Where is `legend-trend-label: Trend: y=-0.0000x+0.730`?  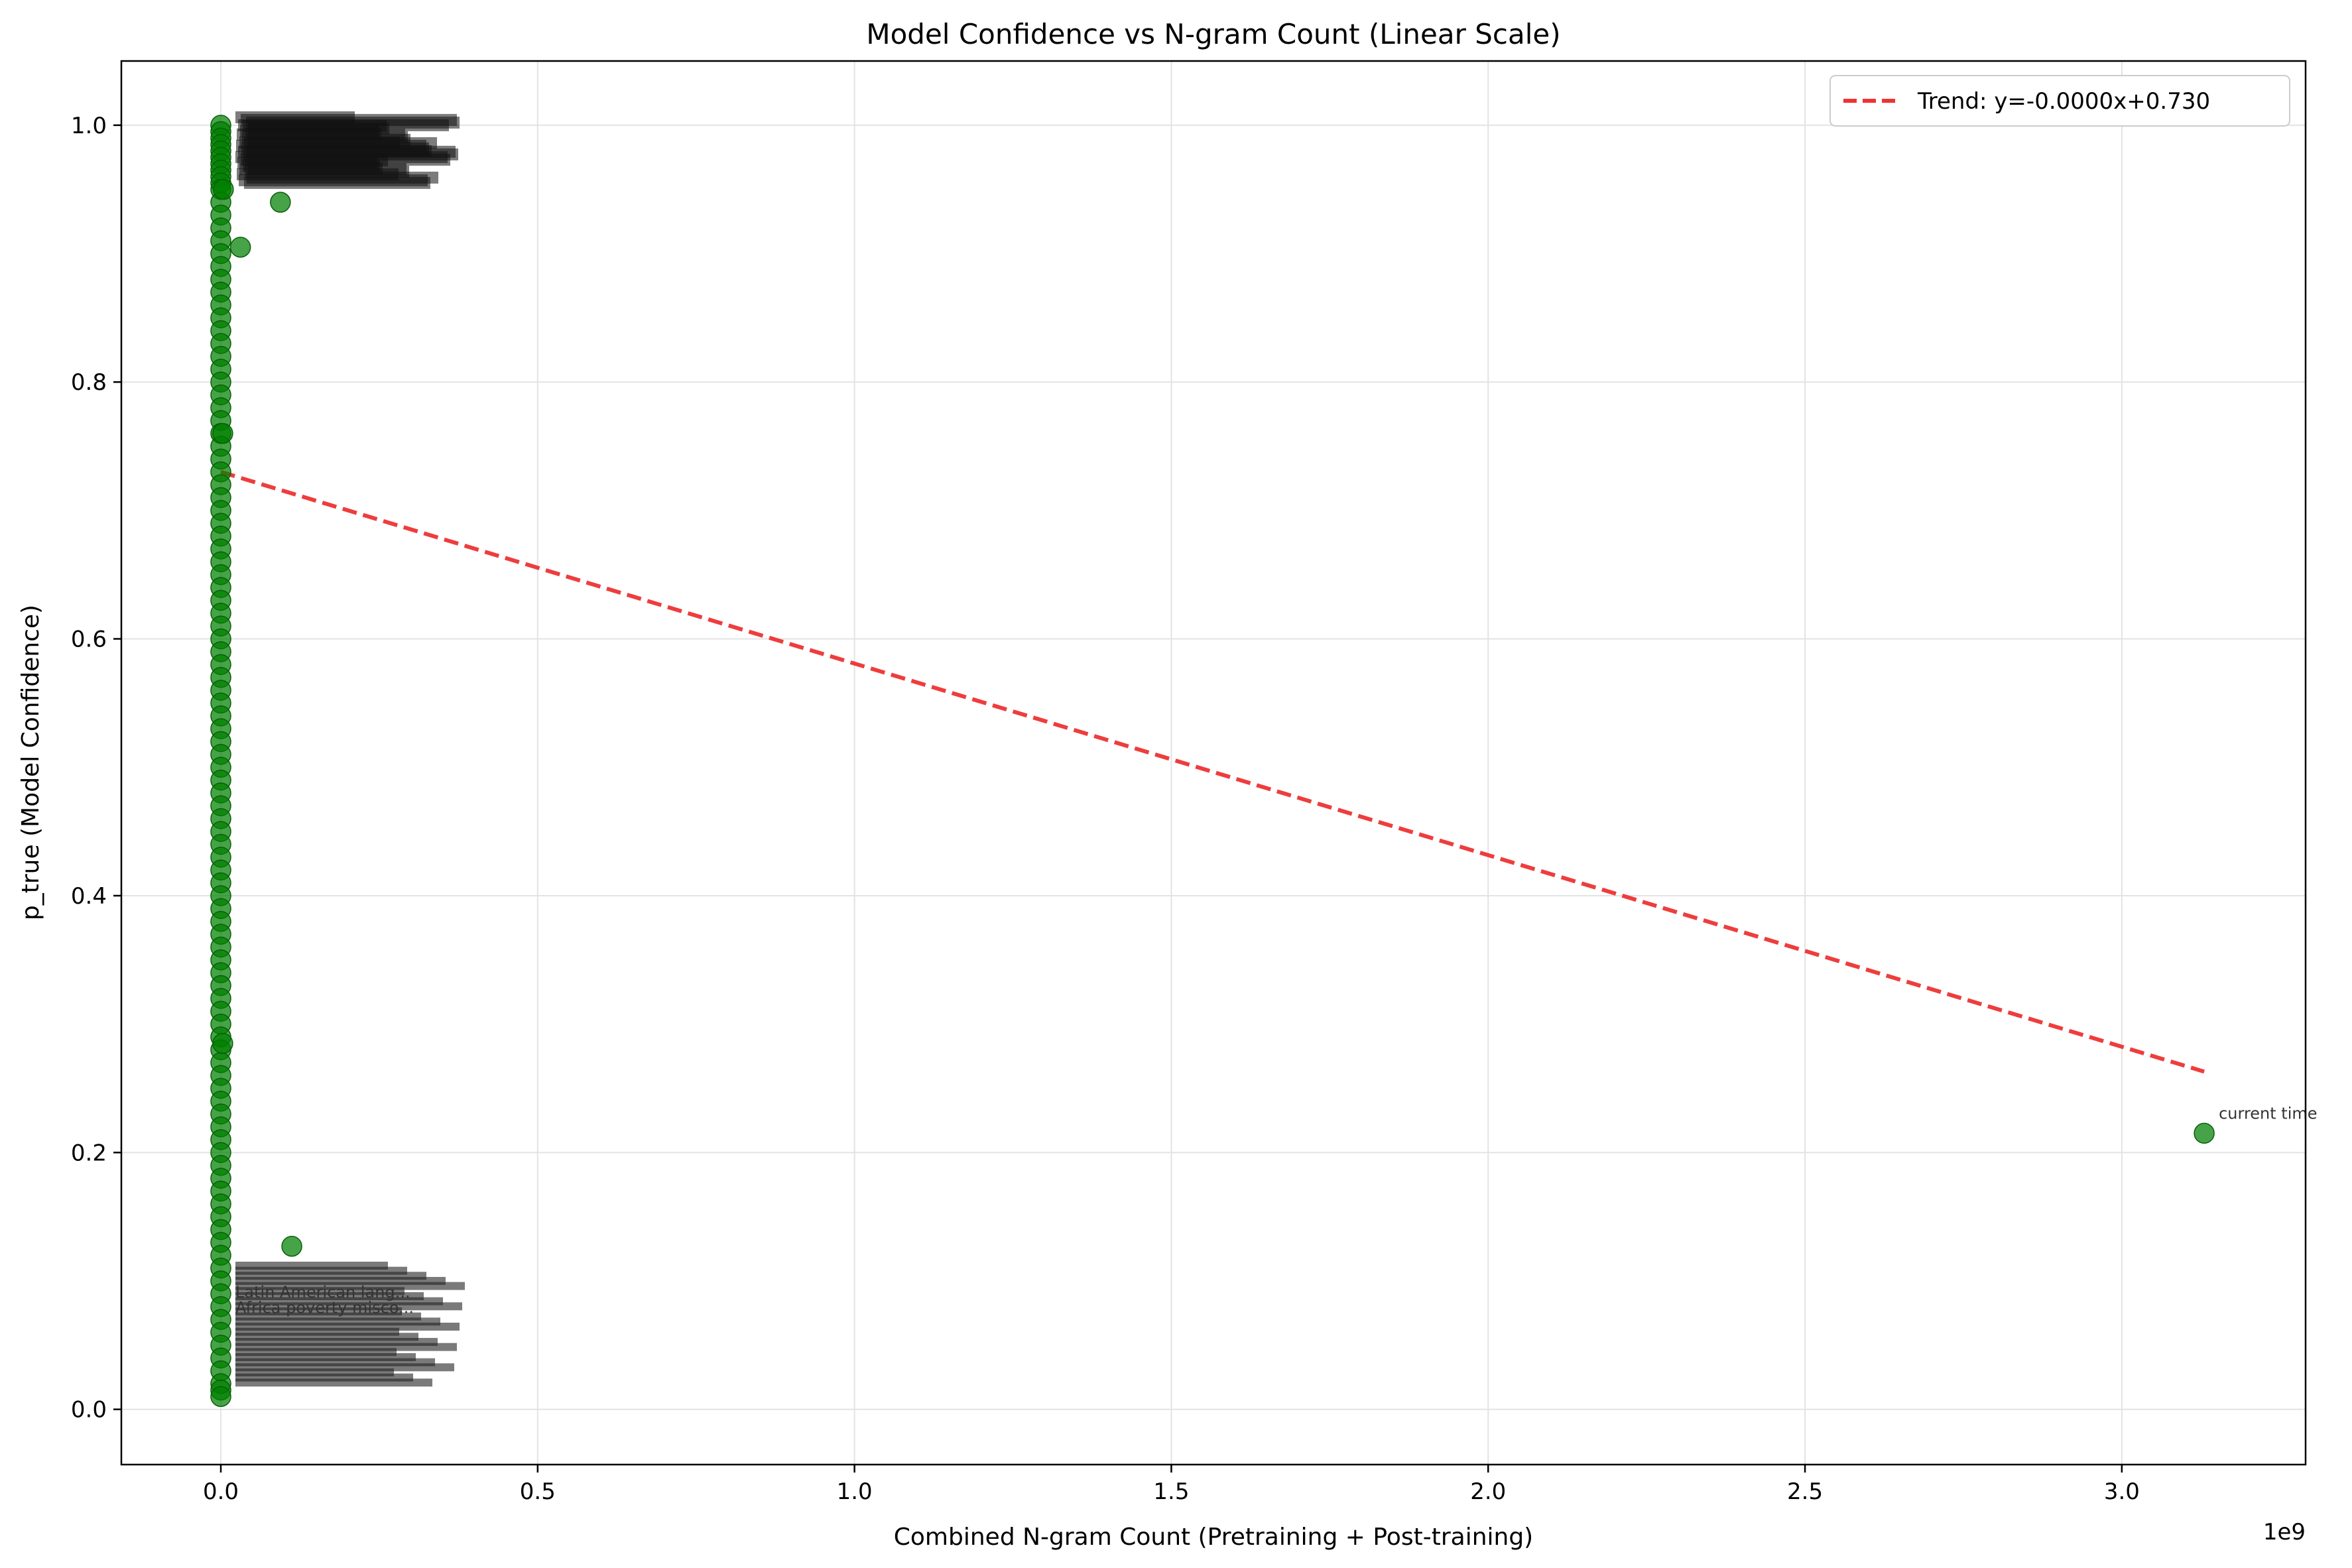 legend-trend-label: Trend: y=-0.0000x+0.730 is located at coordinates (2063, 101).